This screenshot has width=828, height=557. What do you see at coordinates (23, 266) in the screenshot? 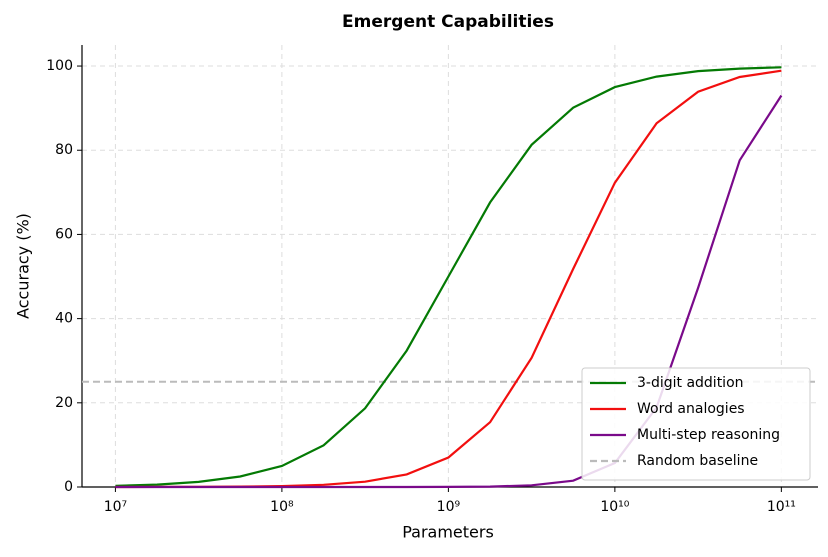
I see `y-axis-label: Accuracy (%)` at bounding box center [23, 266].